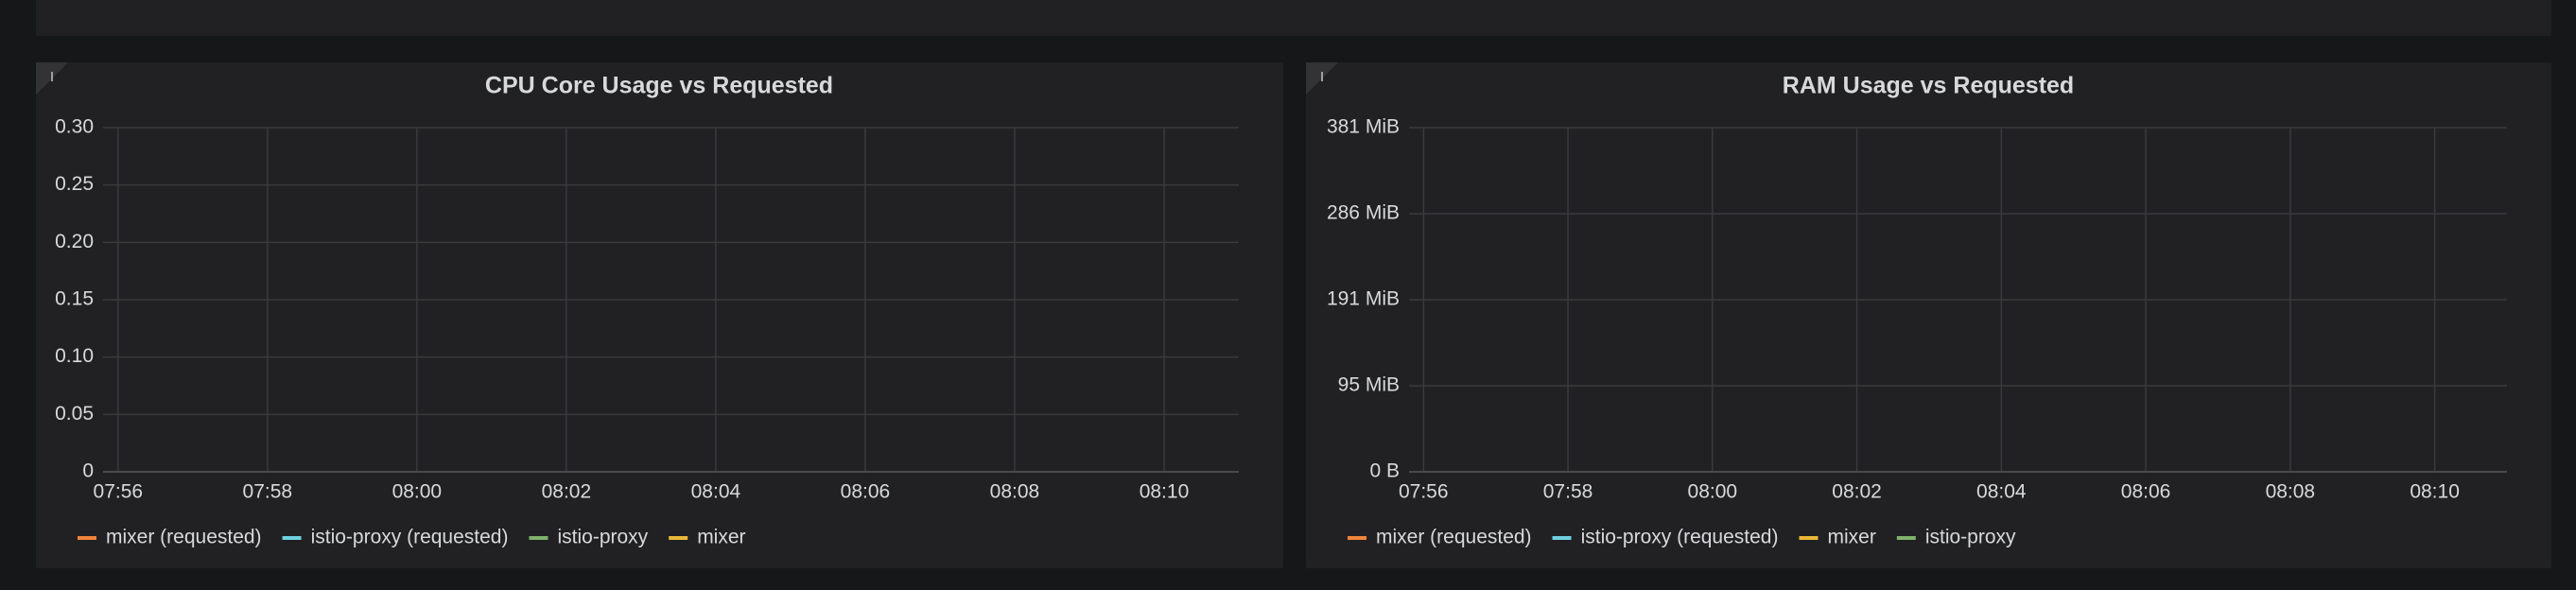 The height and width of the screenshot is (590, 2576). I want to click on top-panel, so click(1293, 18).